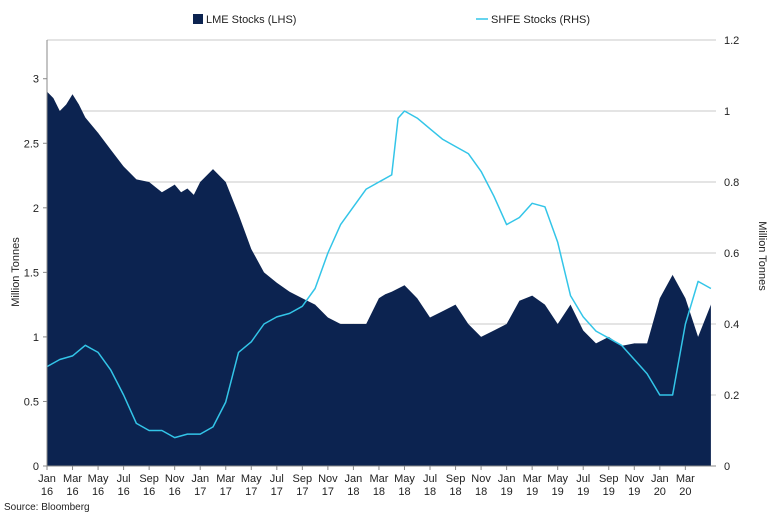 This screenshot has width=770, height=518. Describe the element at coordinates (36, 209) in the screenshot. I see `y-left-tick-label: 2` at that location.